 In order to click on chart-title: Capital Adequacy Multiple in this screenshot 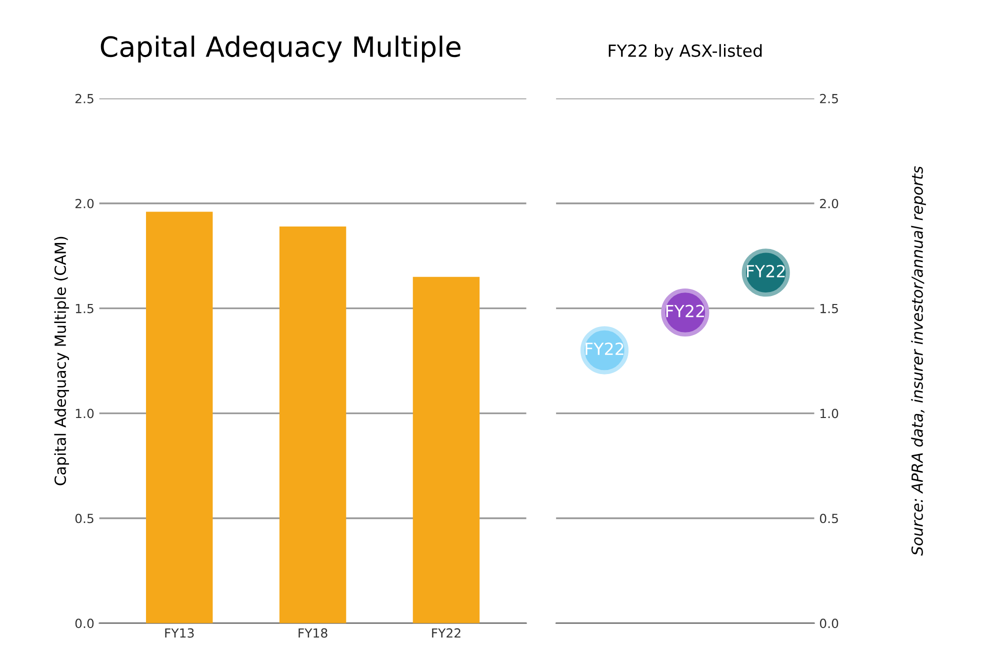, I will do `click(280, 49)`.